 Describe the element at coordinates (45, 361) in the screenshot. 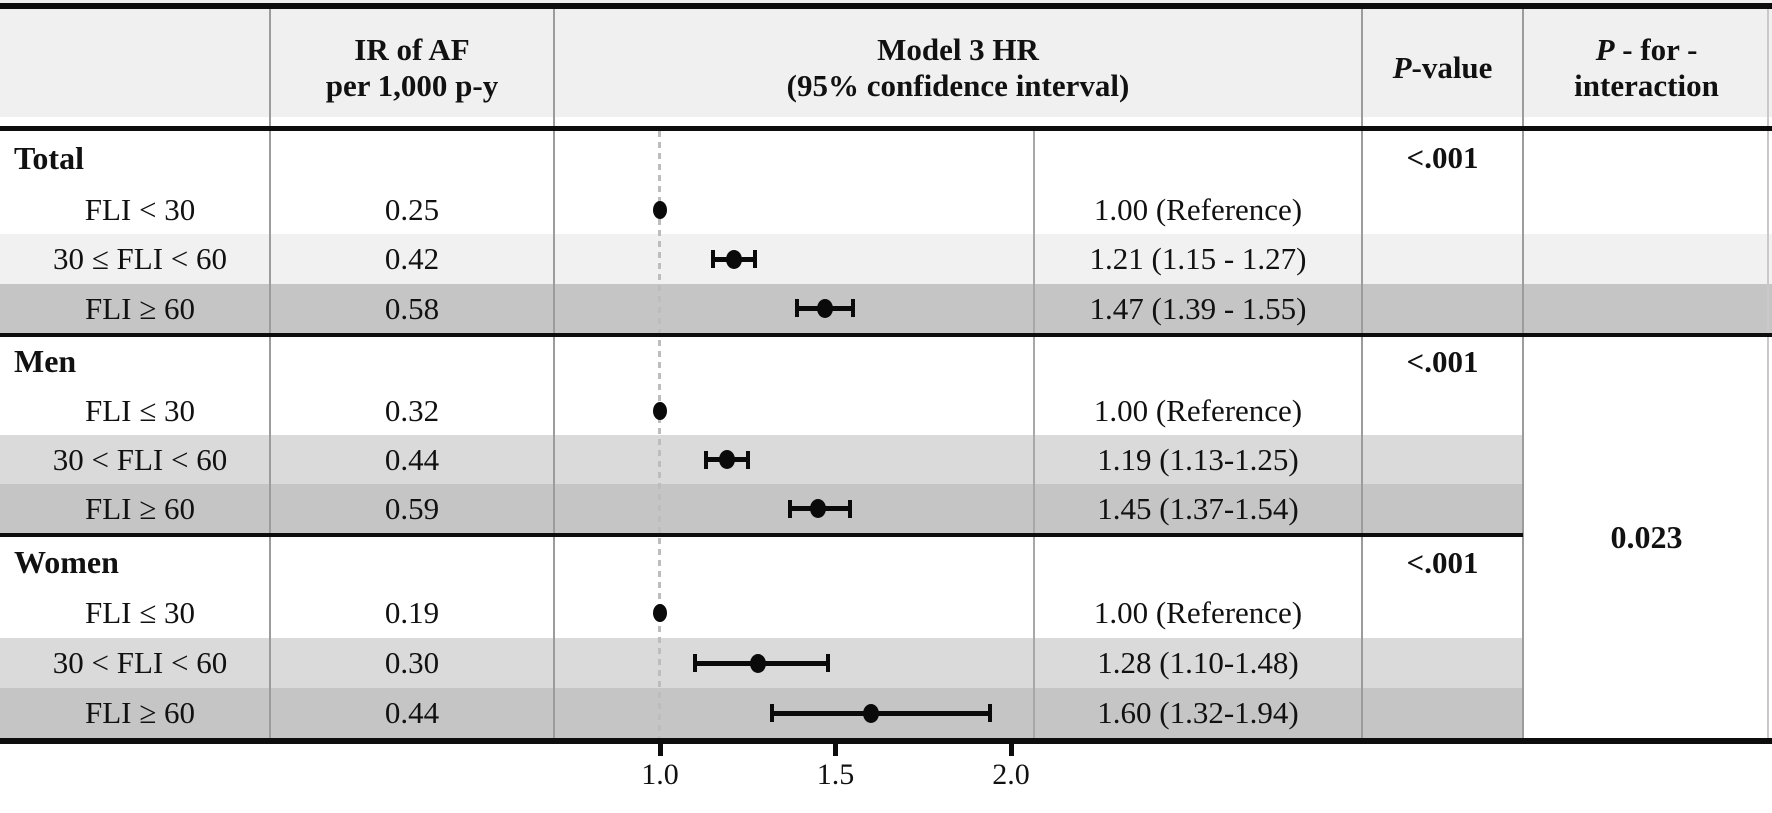

I see `group-label: Men` at that location.